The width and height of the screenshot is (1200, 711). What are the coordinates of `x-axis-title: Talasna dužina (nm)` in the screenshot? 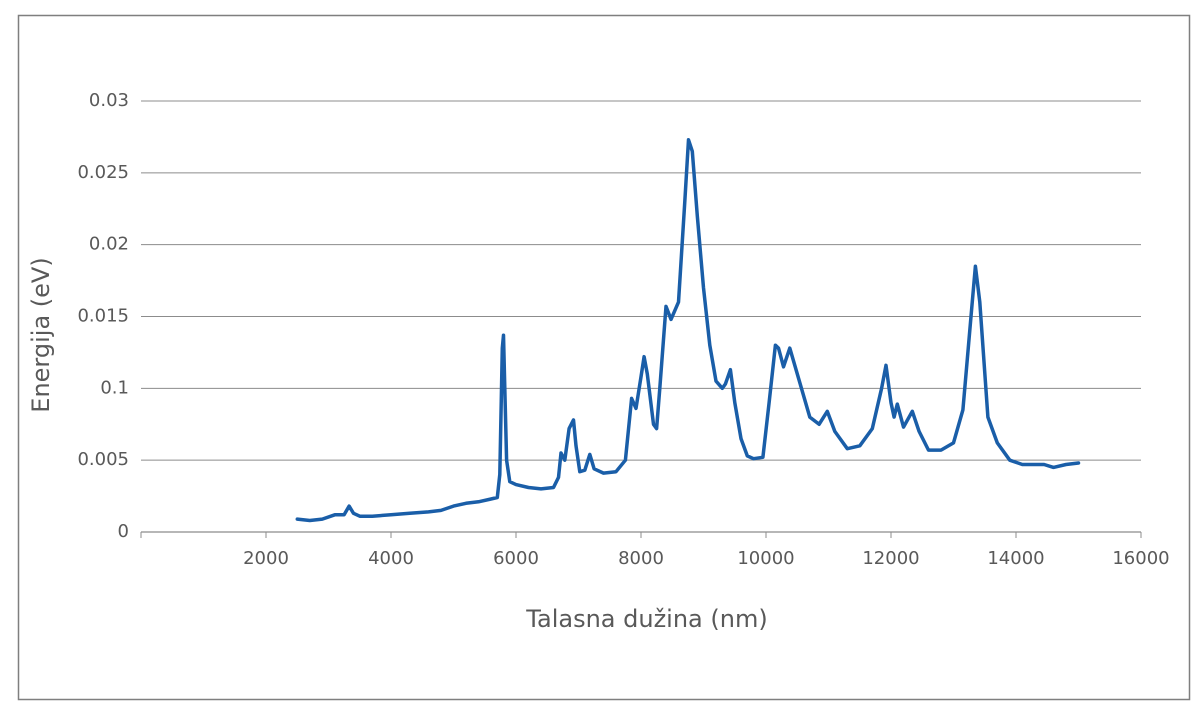 It's located at (646, 619).